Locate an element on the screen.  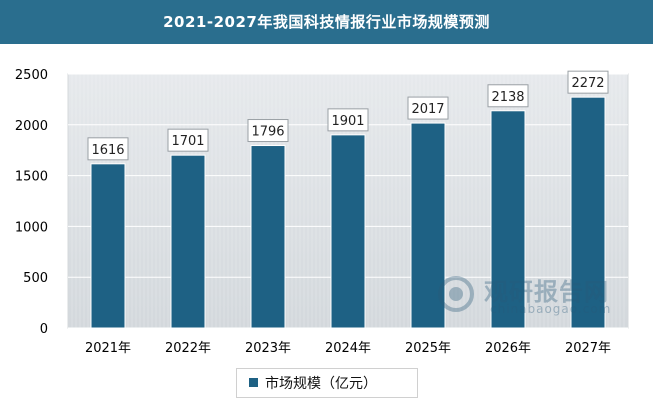
y-axis-ticks: 0 500 1000 1500 2000 2500 is located at coordinates (31, 202).